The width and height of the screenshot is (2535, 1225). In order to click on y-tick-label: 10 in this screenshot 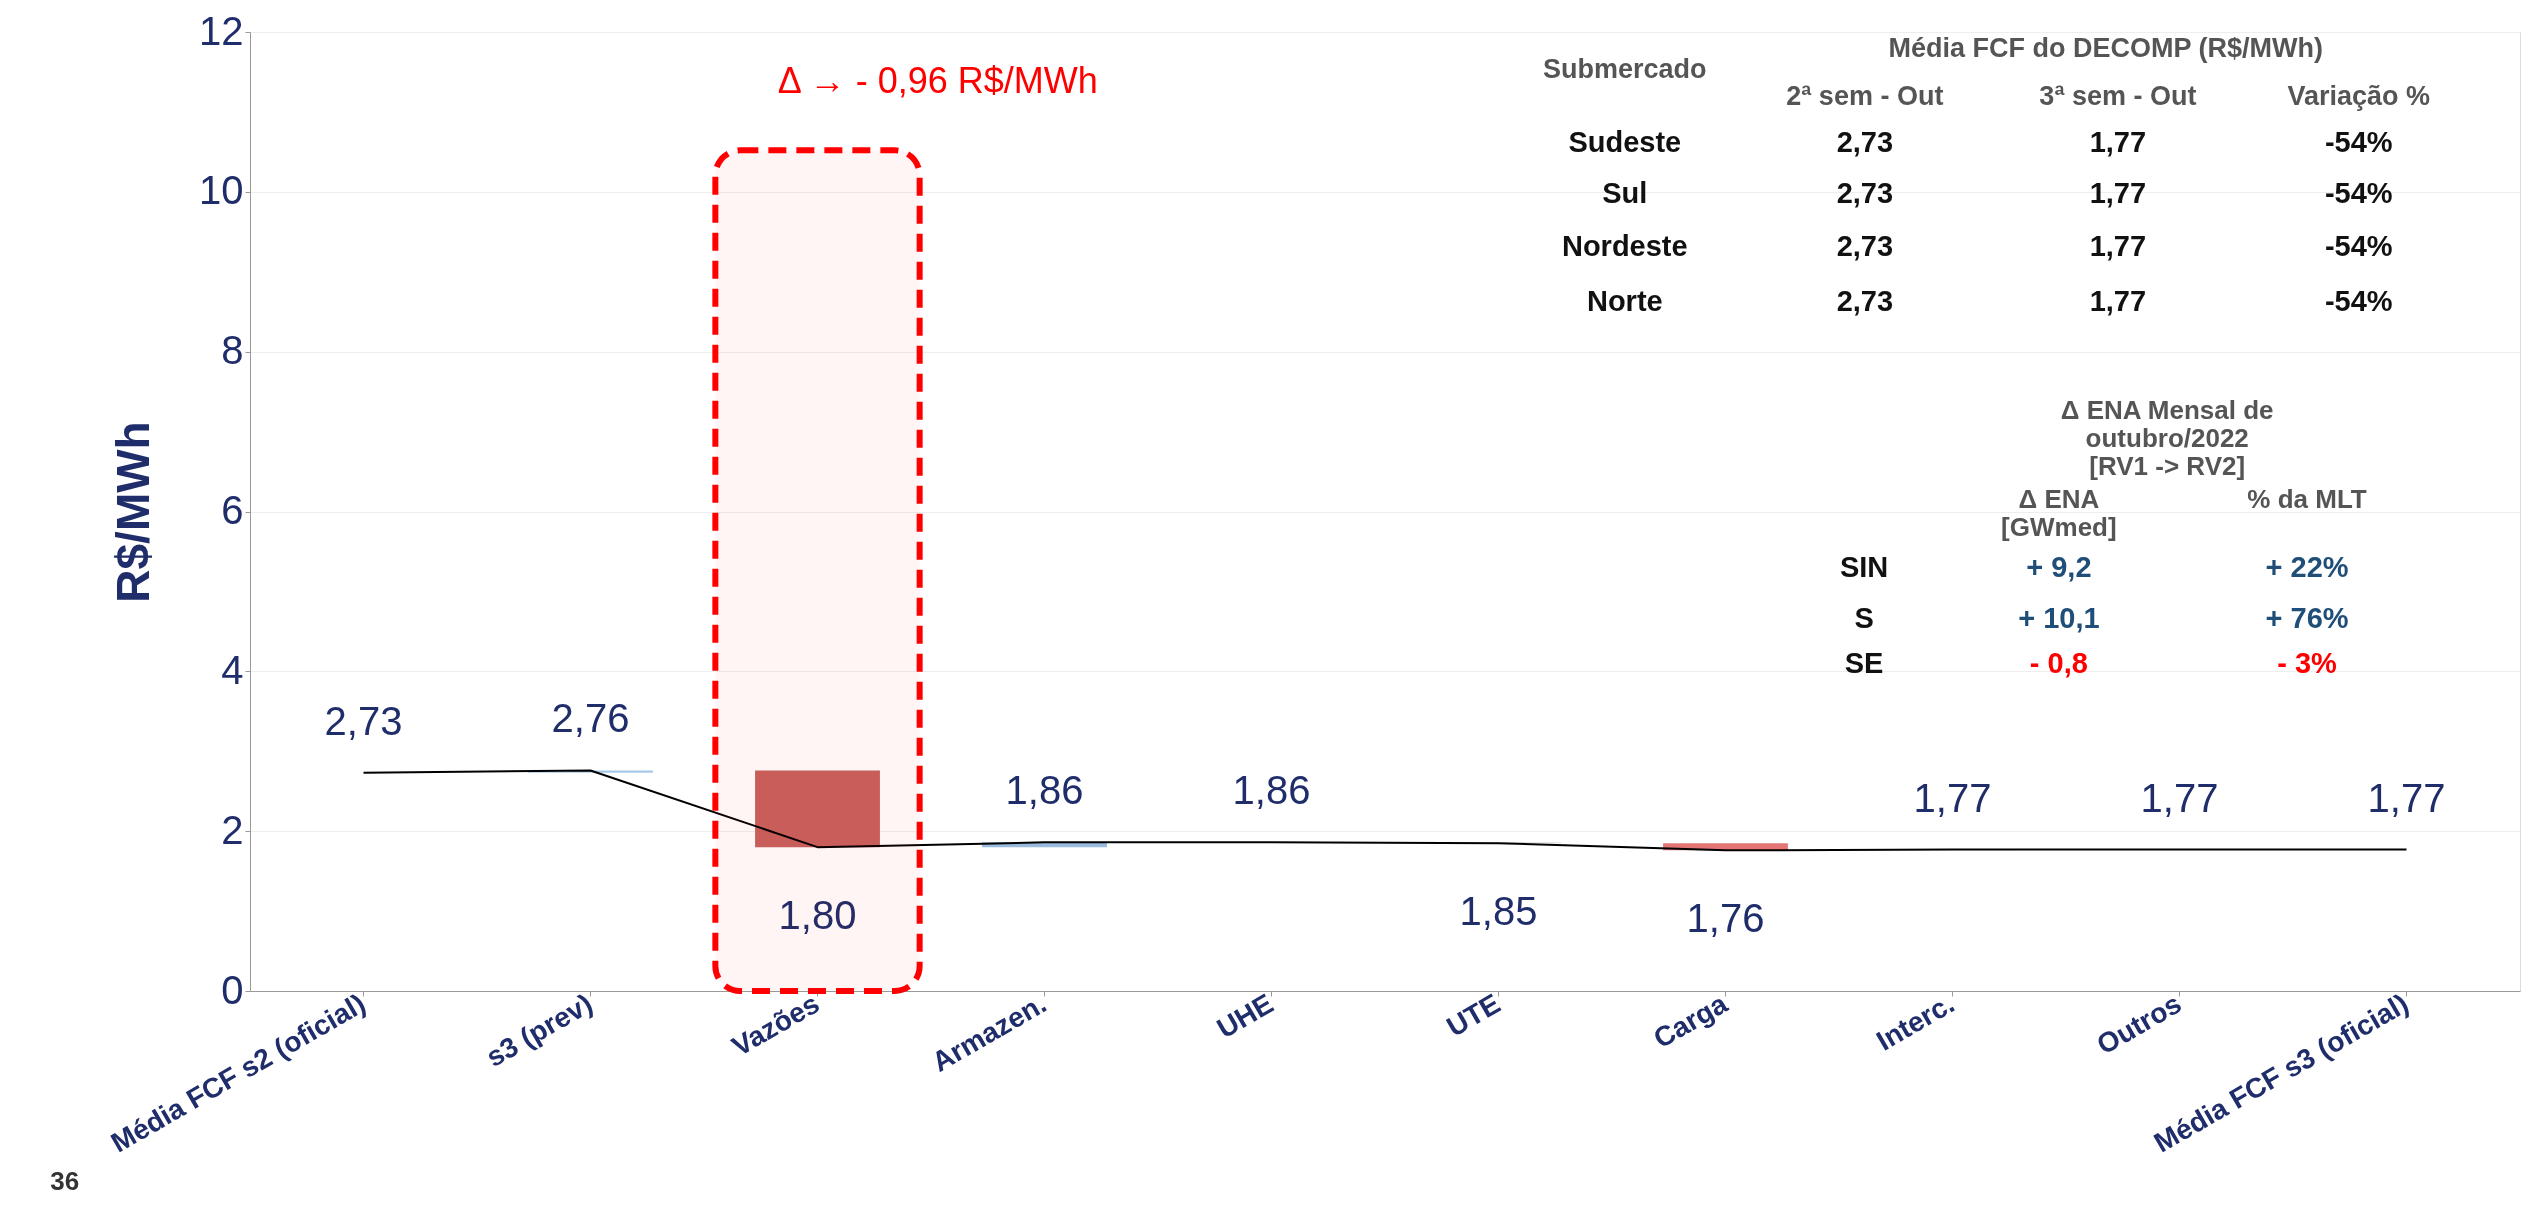, I will do `click(221, 190)`.